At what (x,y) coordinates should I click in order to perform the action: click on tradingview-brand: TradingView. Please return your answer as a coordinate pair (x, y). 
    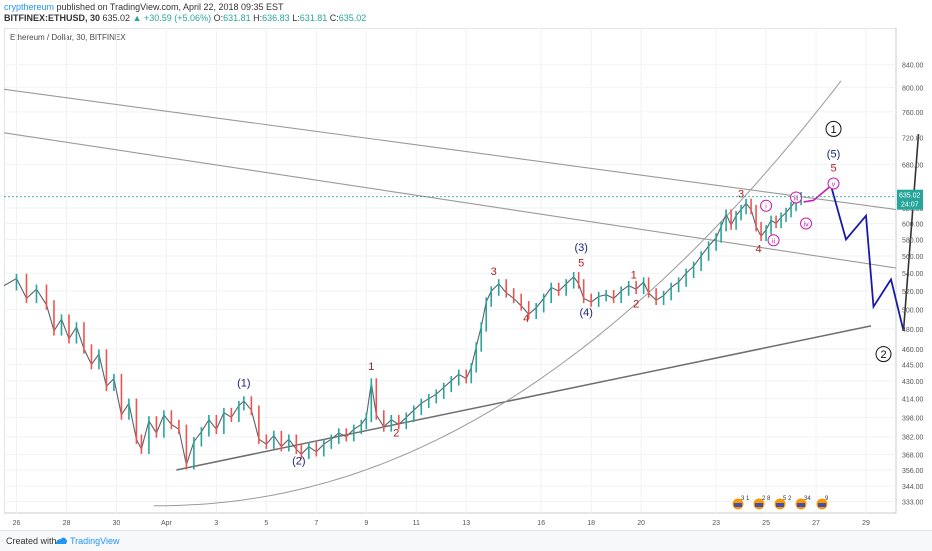
    Looking at the image, I should click on (95, 541).